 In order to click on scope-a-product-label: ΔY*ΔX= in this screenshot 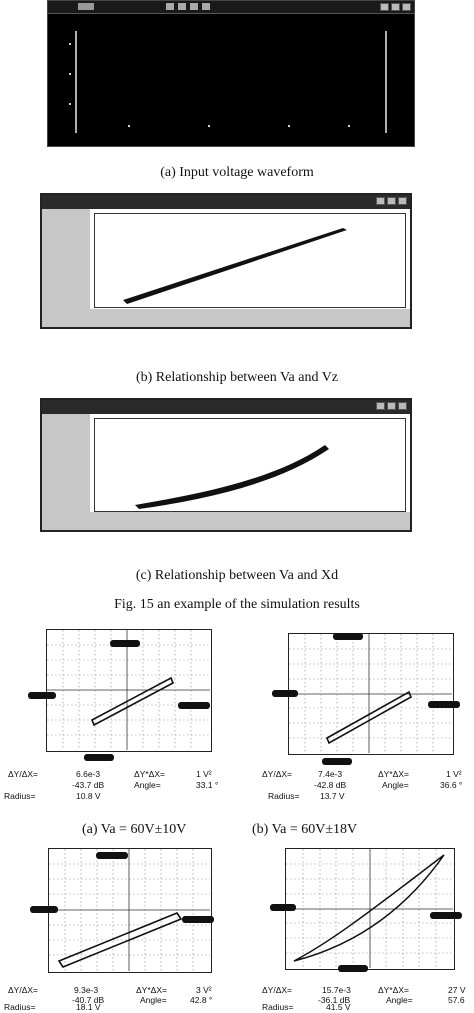, I will do `click(149, 774)`.